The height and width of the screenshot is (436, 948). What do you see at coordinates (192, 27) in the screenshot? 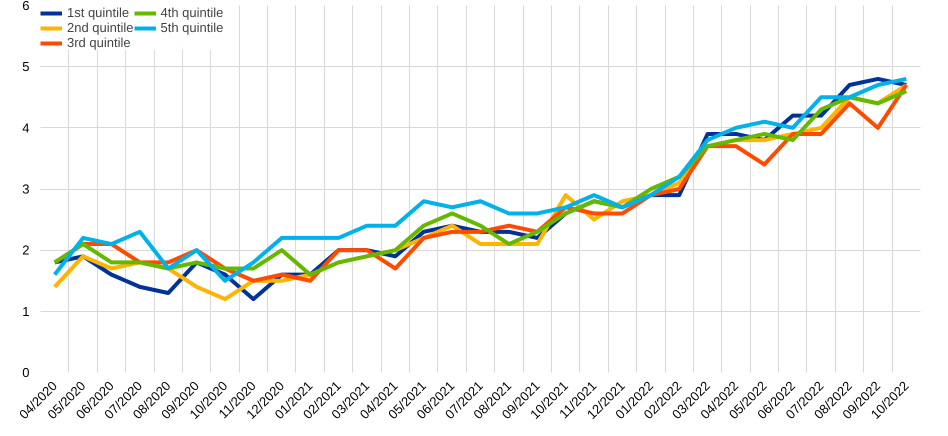
I see `legend-label: 5th quintile` at bounding box center [192, 27].